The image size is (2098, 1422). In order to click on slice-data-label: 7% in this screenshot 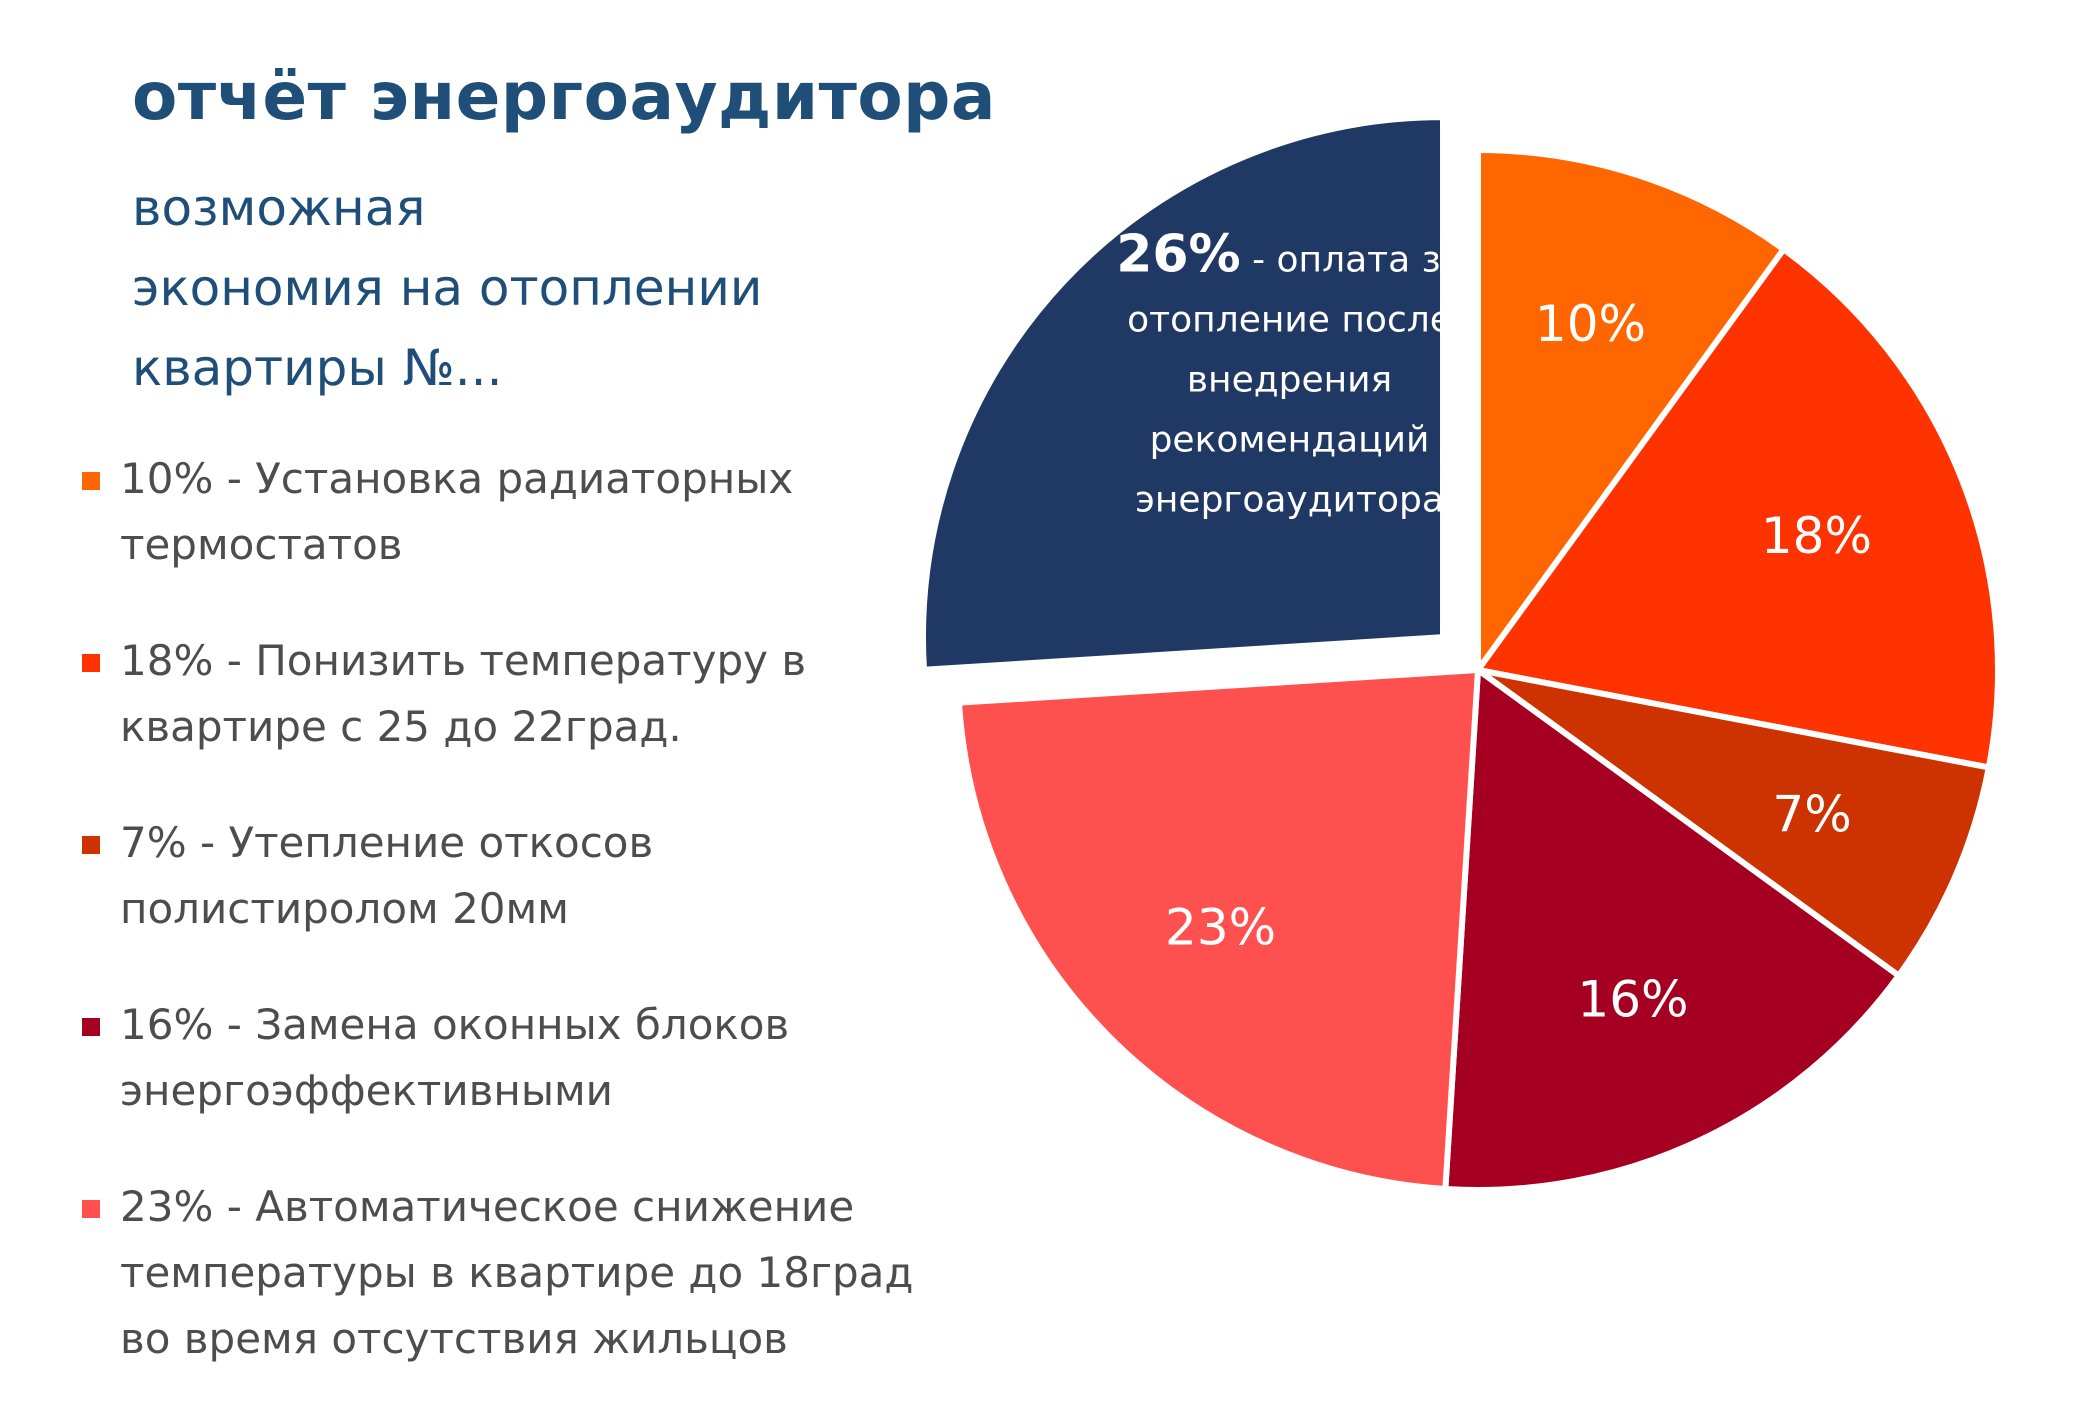, I will do `click(1811, 815)`.